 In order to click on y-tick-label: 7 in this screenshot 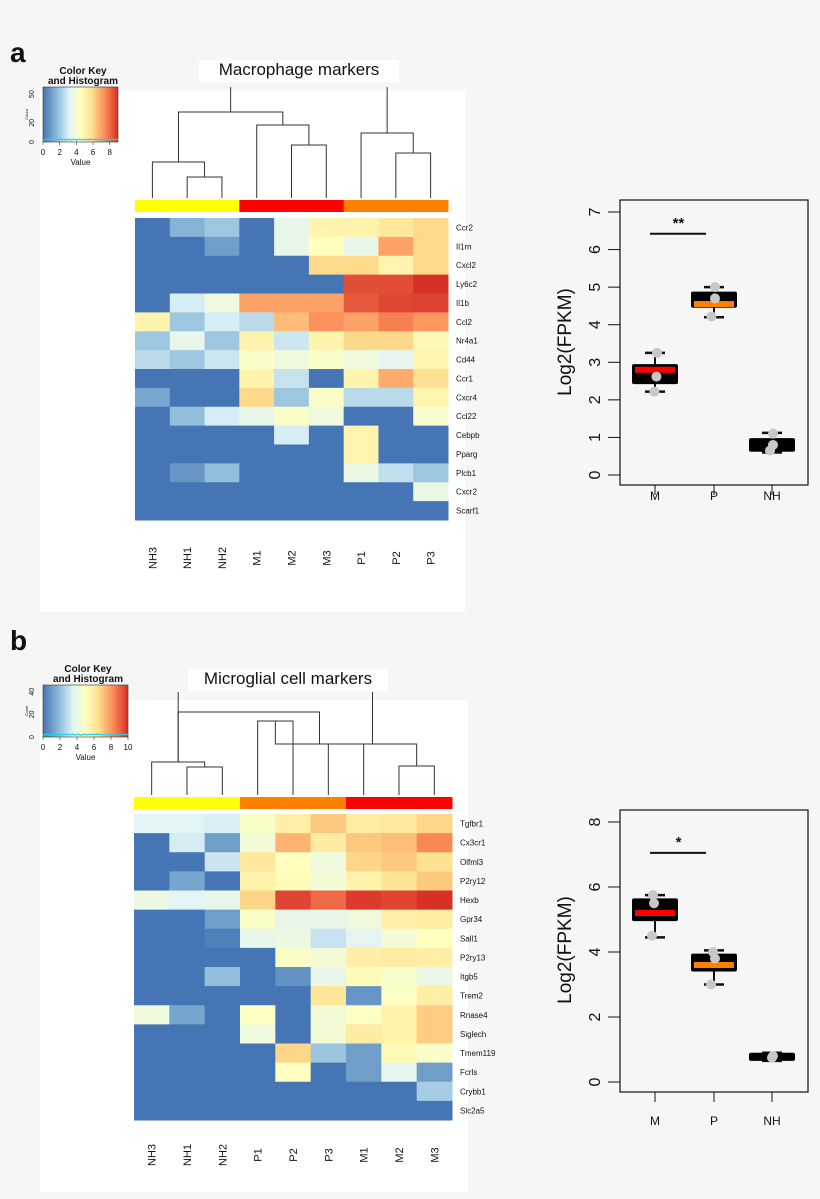, I will do `click(595, 211)`.